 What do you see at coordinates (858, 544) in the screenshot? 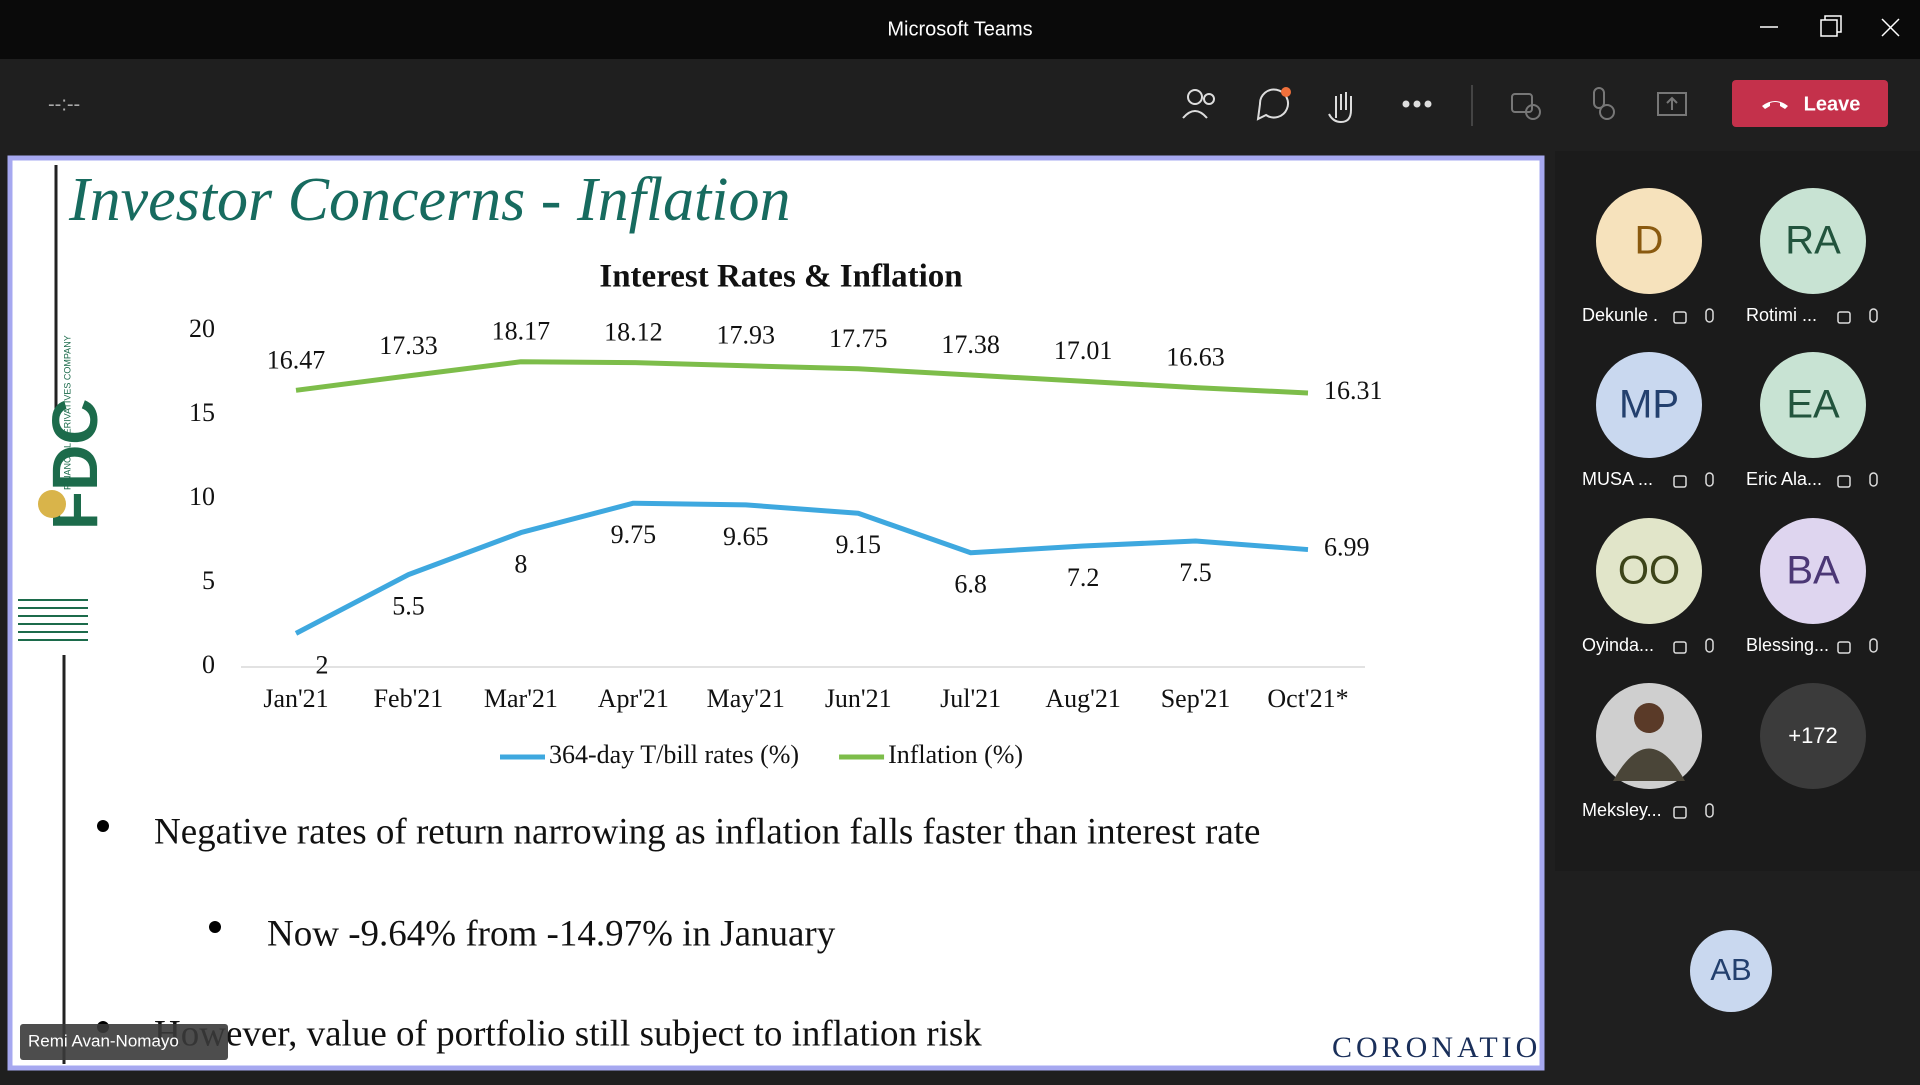
I see `data-label: 9.15` at bounding box center [858, 544].